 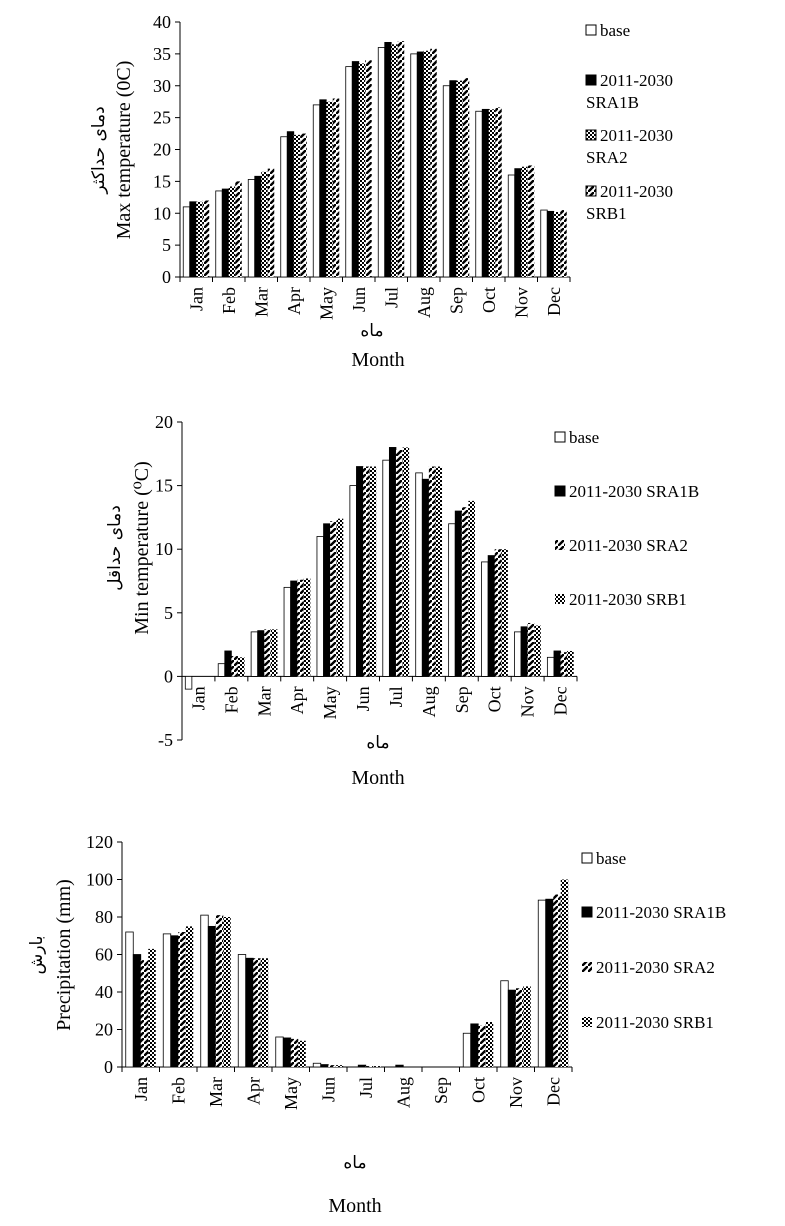 What do you see at coordinates (332, 1066) in the screenshot?
I see `chart3-bar-SRA2-jun` at bounding box center [332, 1066].